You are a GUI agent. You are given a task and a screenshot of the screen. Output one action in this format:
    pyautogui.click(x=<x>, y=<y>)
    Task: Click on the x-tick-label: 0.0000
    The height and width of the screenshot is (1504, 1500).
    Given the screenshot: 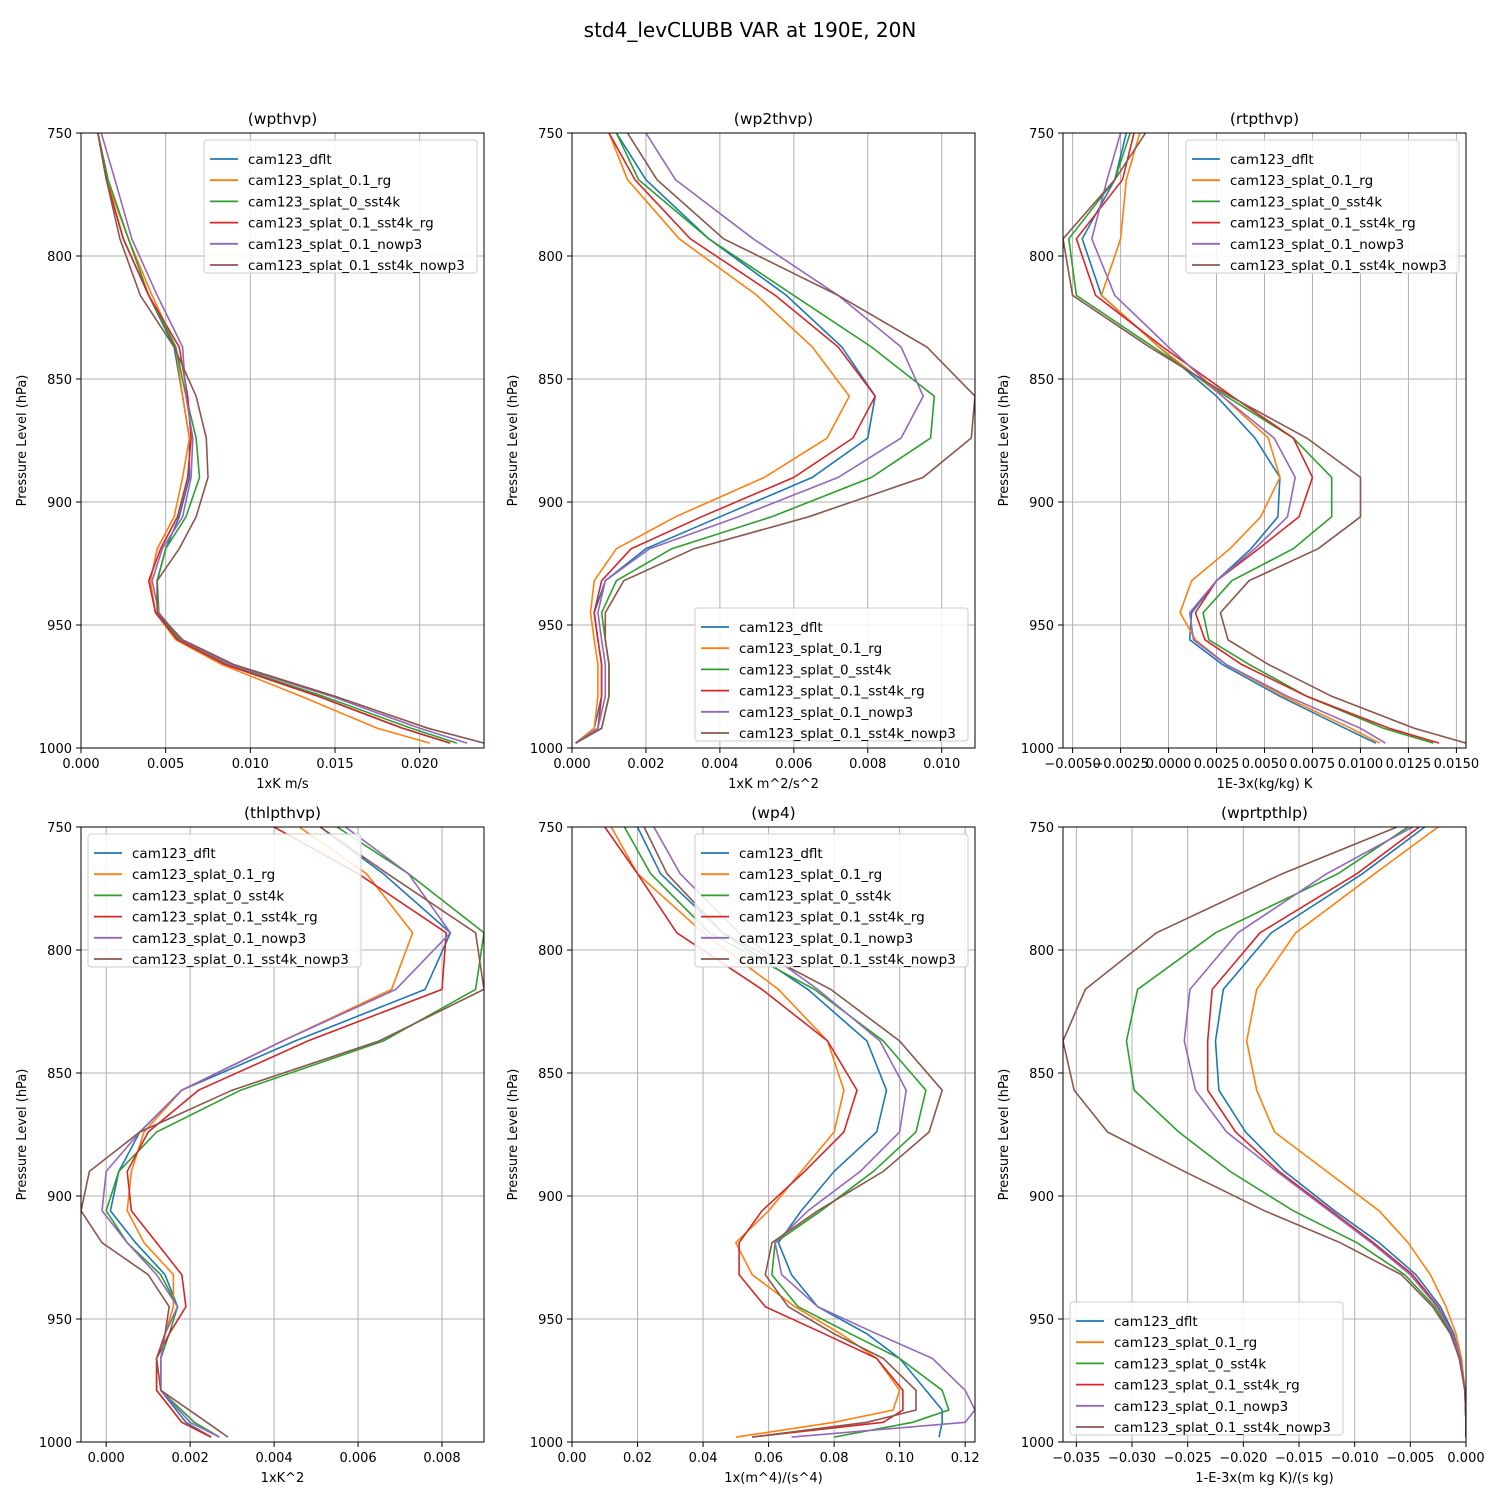 What is the action you would take?
    pyautogui.click(x=1169, y=764)
    